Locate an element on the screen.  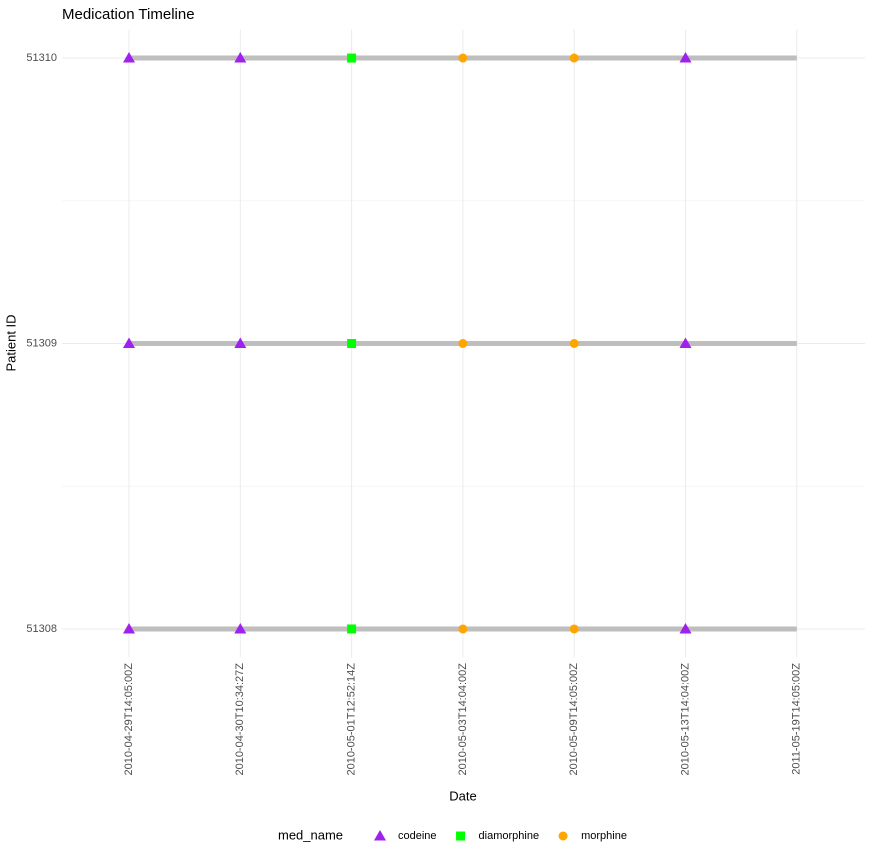
chart-title: Medication Timeline is located at coordinates (128, 14).